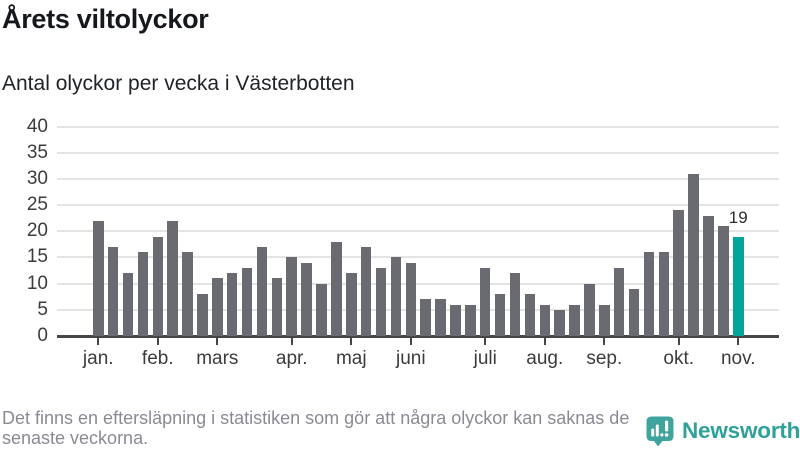 This screenshot has height=450, width=800. I want to click on logo-exclamation-dot, so click(666, 434).